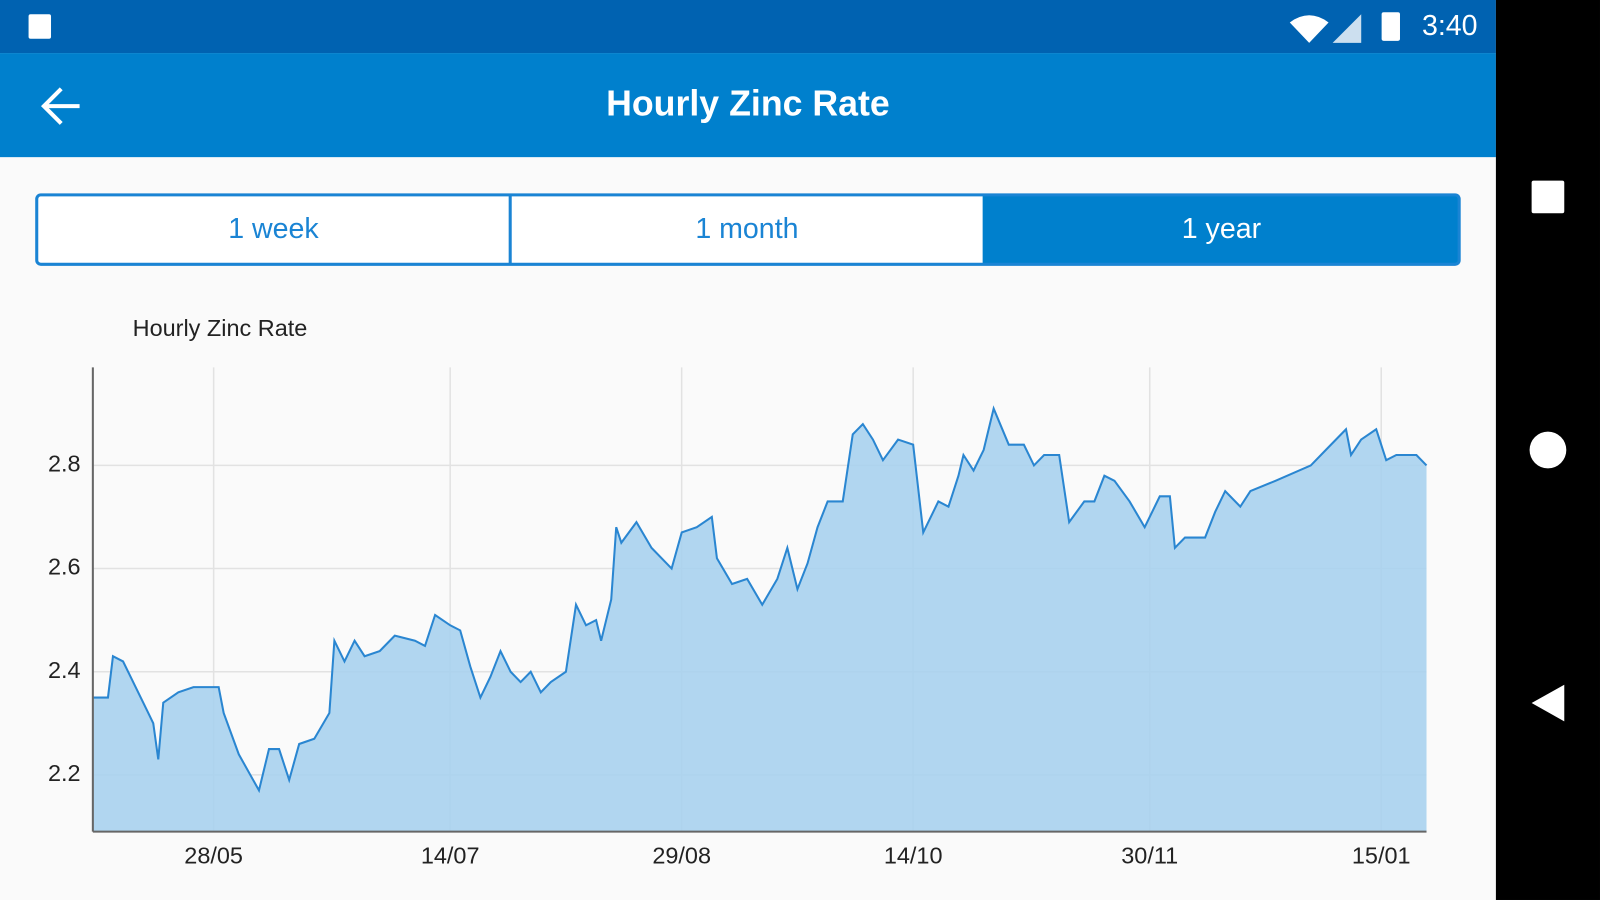  What do you see at coordinates (748, 27) in the screenshot?
I see `status-bar` at bounding box center [748, 27].